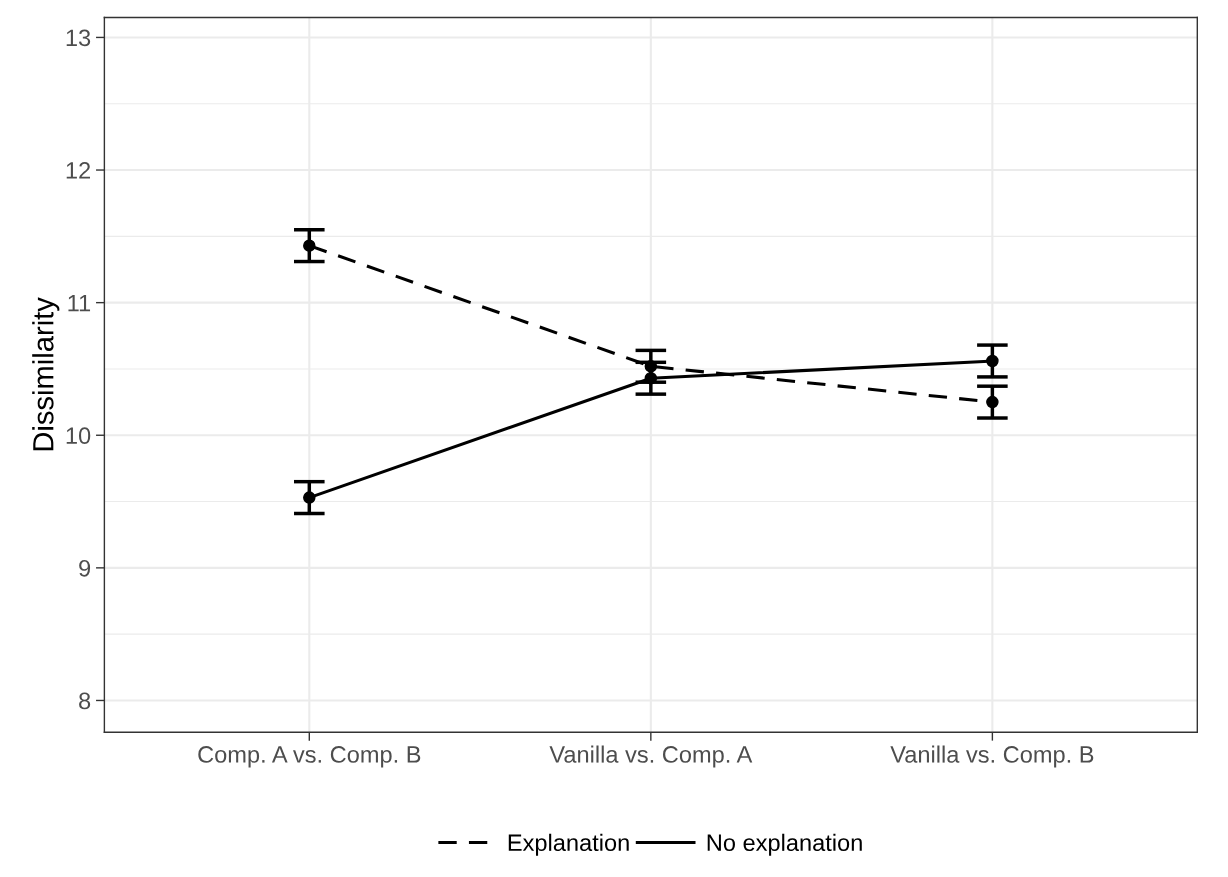 This screenshot has width=1228, height=877. What do you see at coordinates (46, 374) in the screenshot?
I see `y-axis-title: Dissimilarity` at bounding box center [46, 374].